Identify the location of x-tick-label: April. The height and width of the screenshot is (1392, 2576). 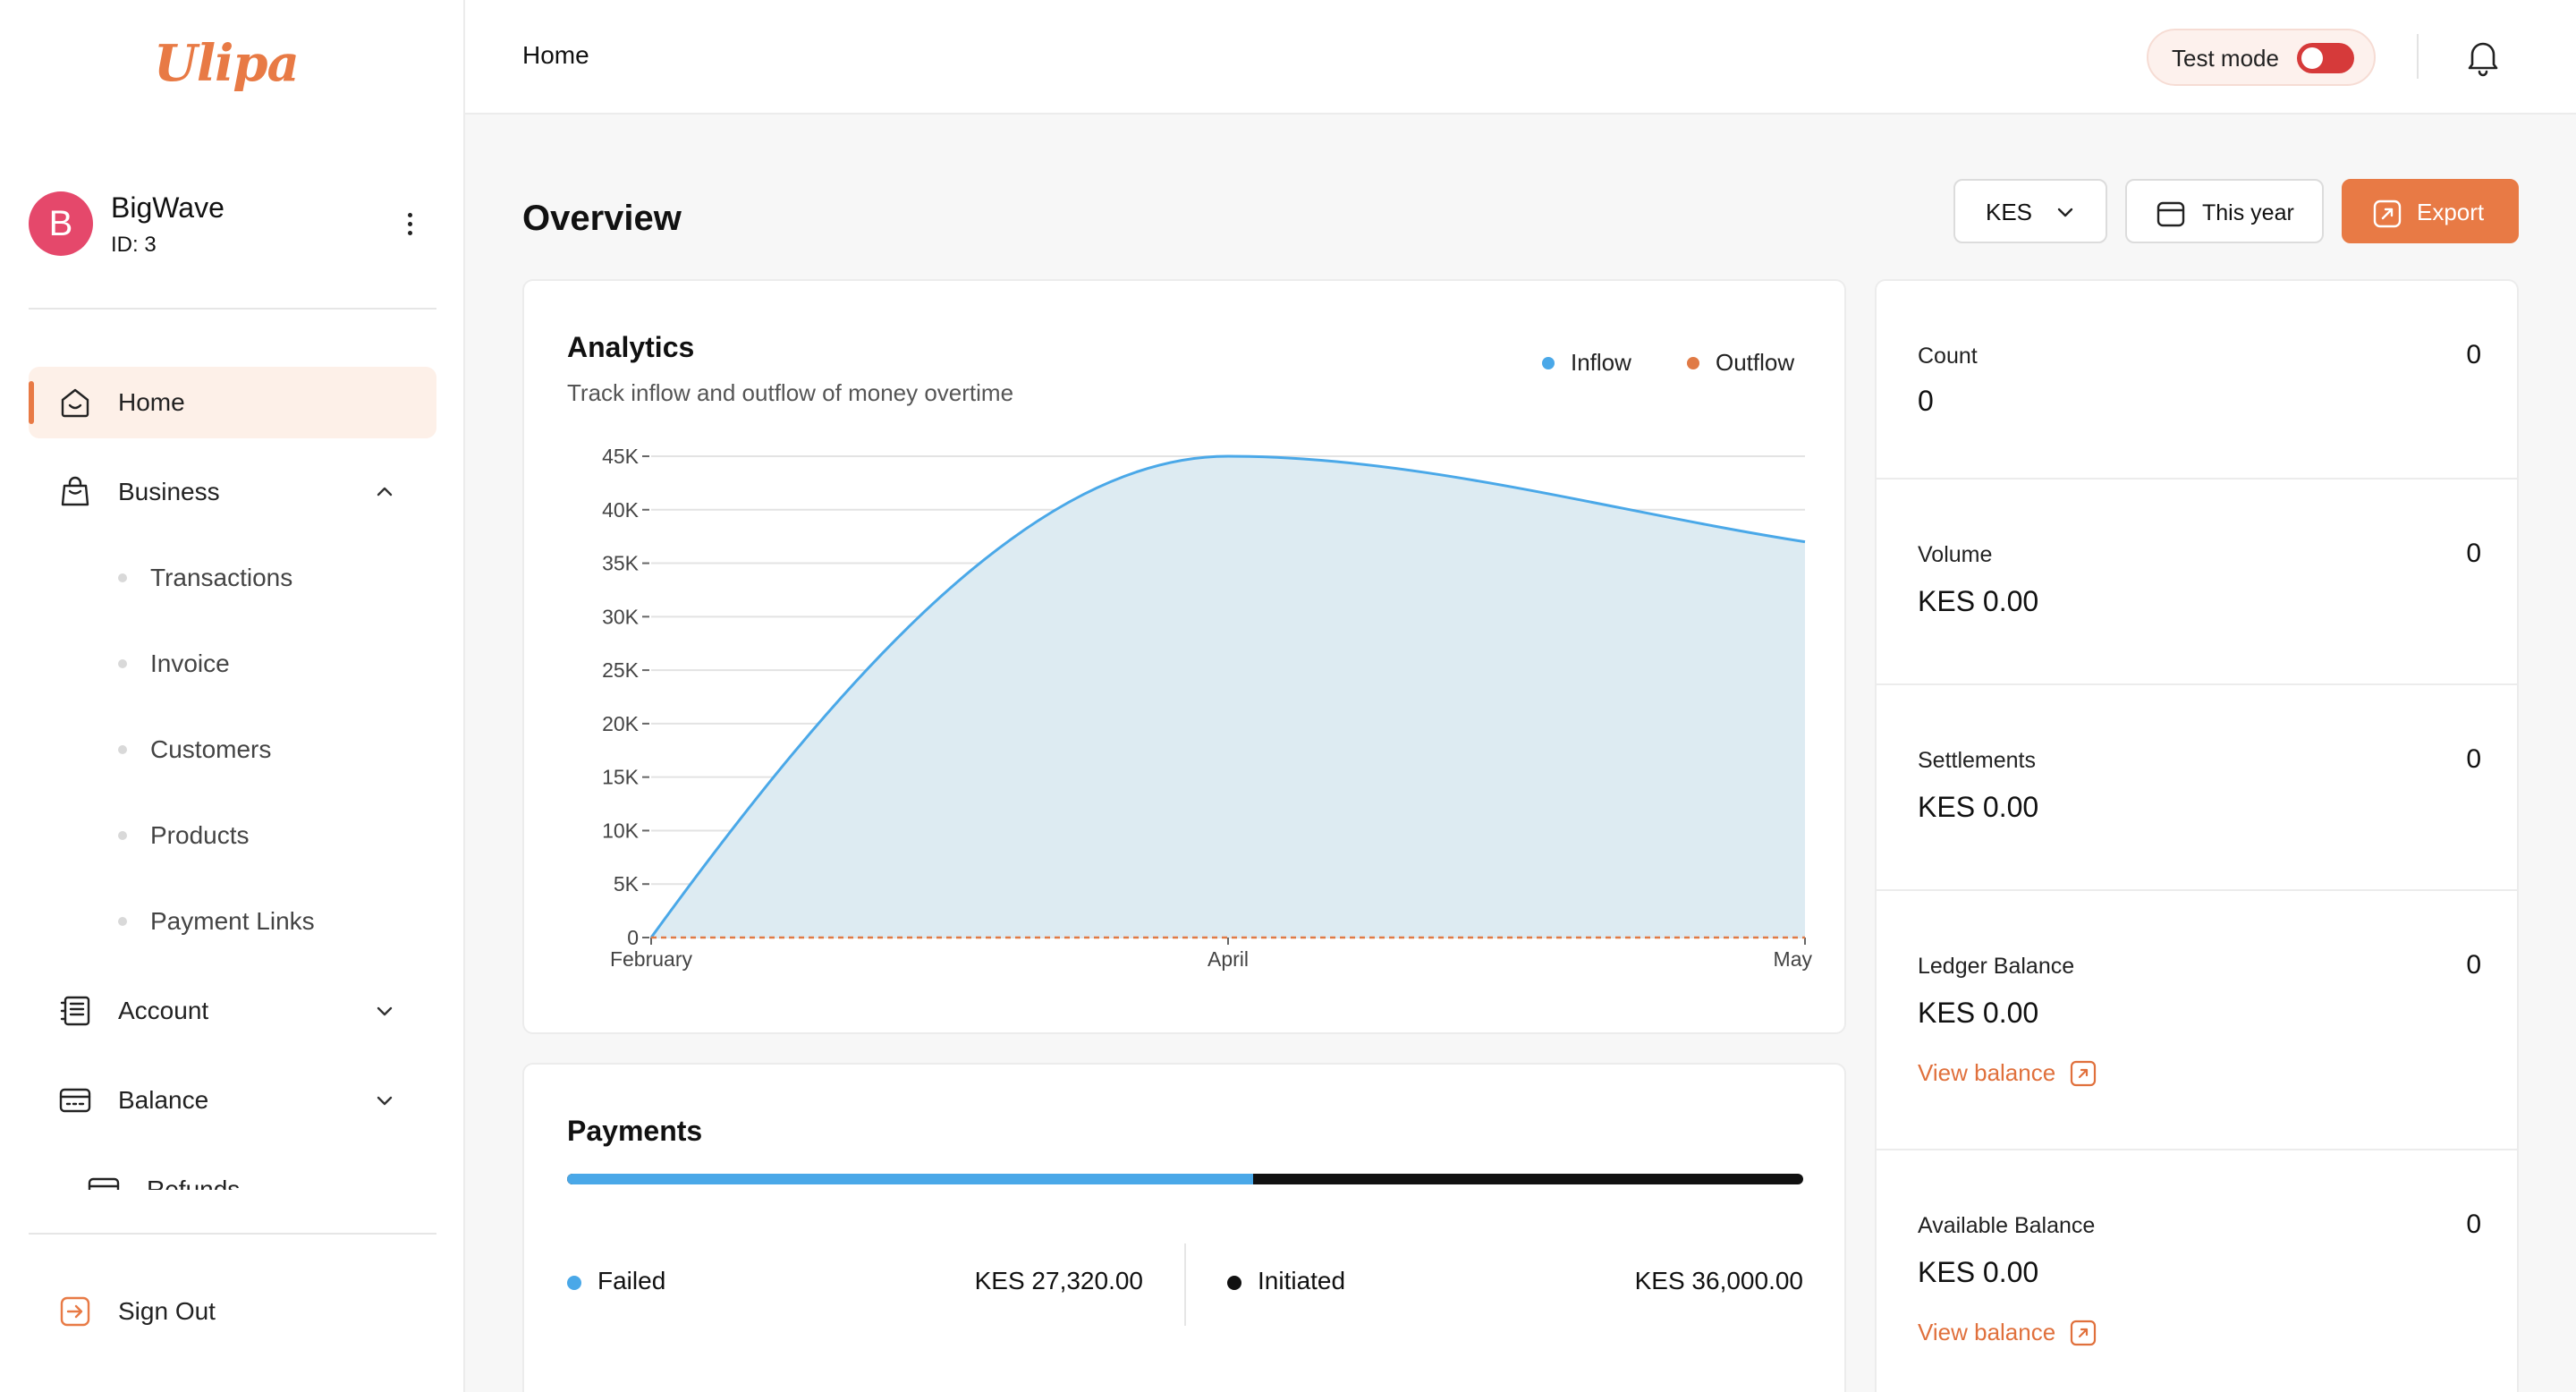
(1228, 959).